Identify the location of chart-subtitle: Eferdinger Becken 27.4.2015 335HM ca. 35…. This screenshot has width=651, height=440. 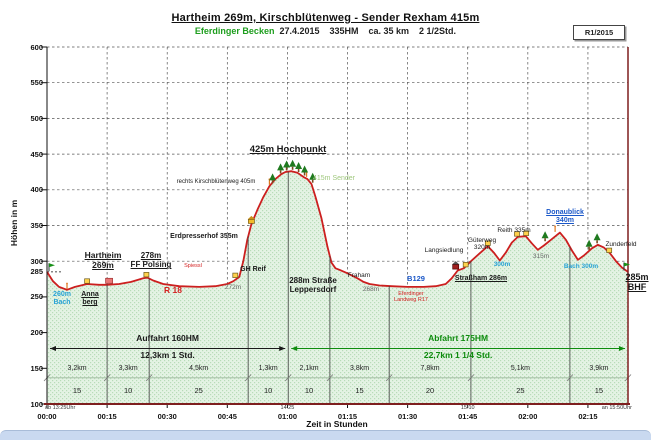
(325, 31).